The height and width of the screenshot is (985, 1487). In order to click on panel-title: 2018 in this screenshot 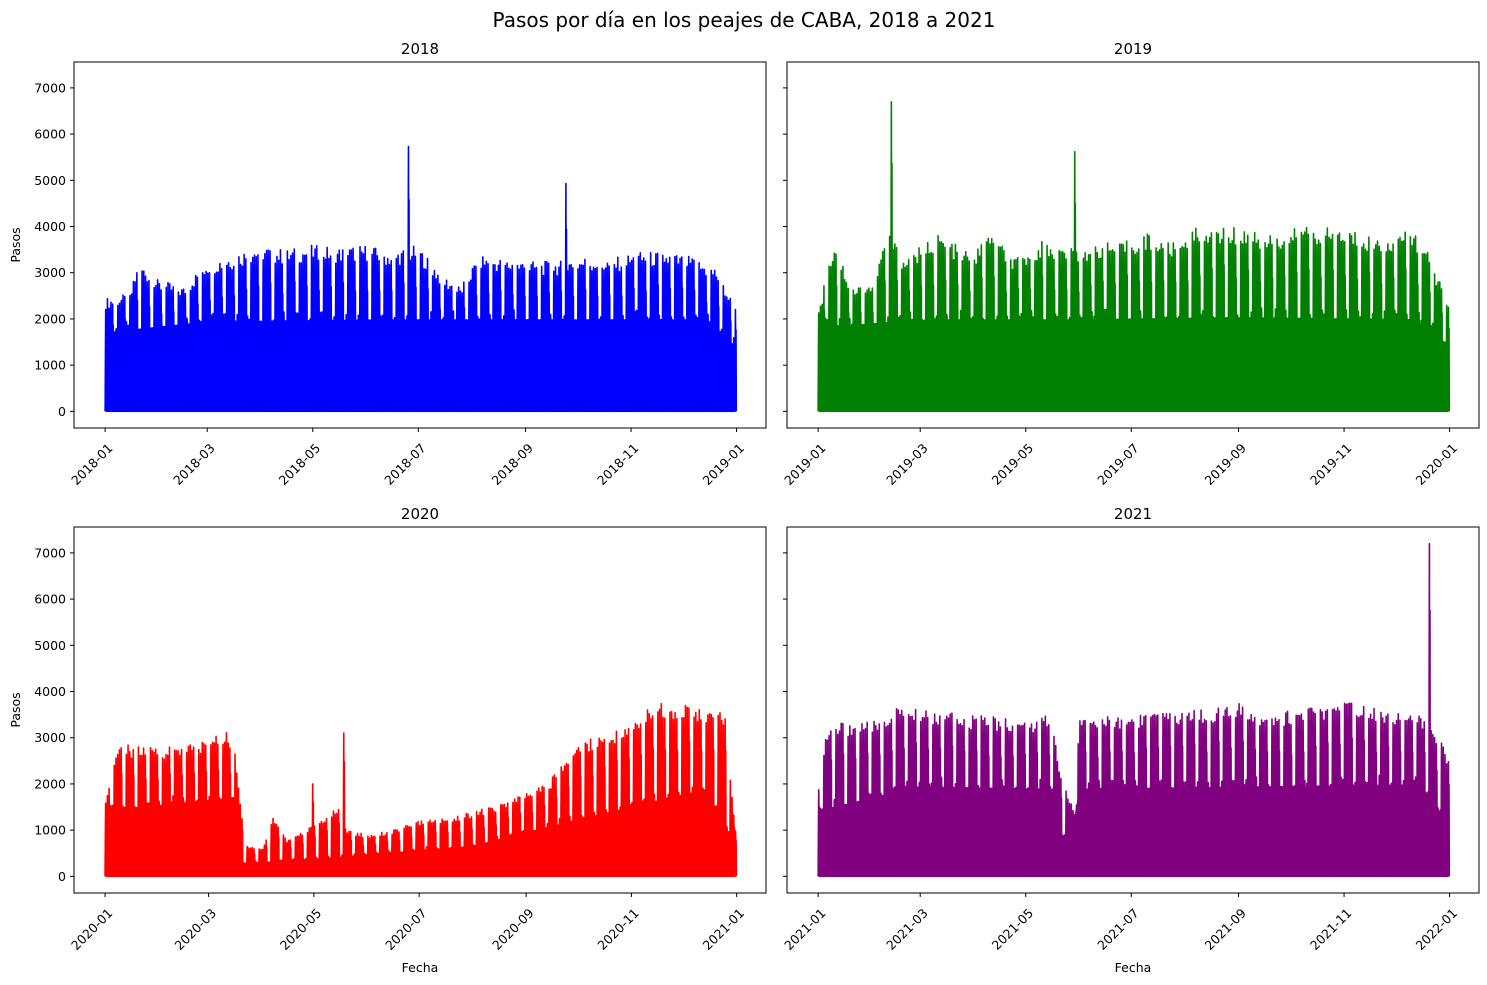, I will do `click(420, 49)`.